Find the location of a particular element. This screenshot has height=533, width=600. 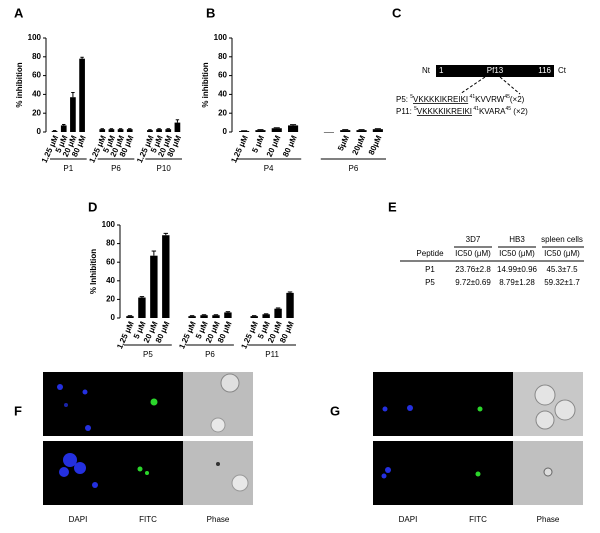

y-tick-label: 40 is located at coordinates (222, 94).